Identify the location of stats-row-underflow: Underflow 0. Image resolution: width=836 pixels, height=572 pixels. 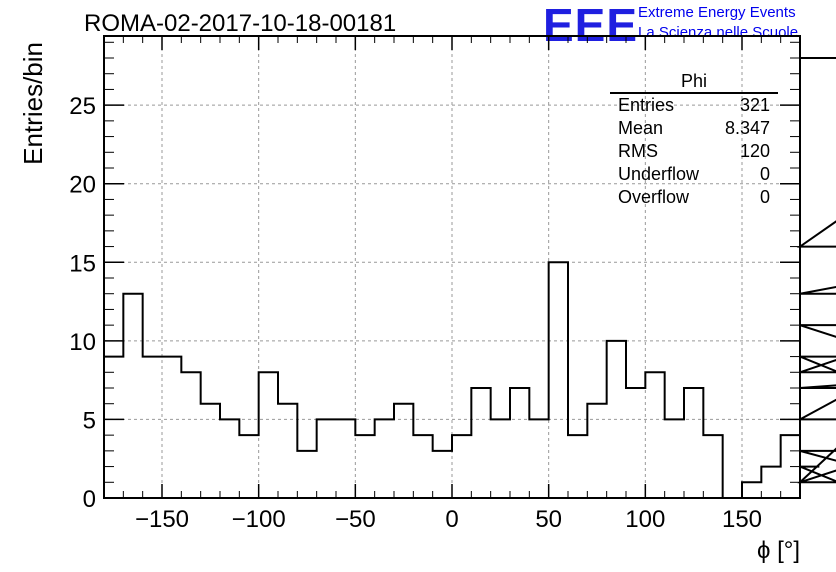
(694, 174).